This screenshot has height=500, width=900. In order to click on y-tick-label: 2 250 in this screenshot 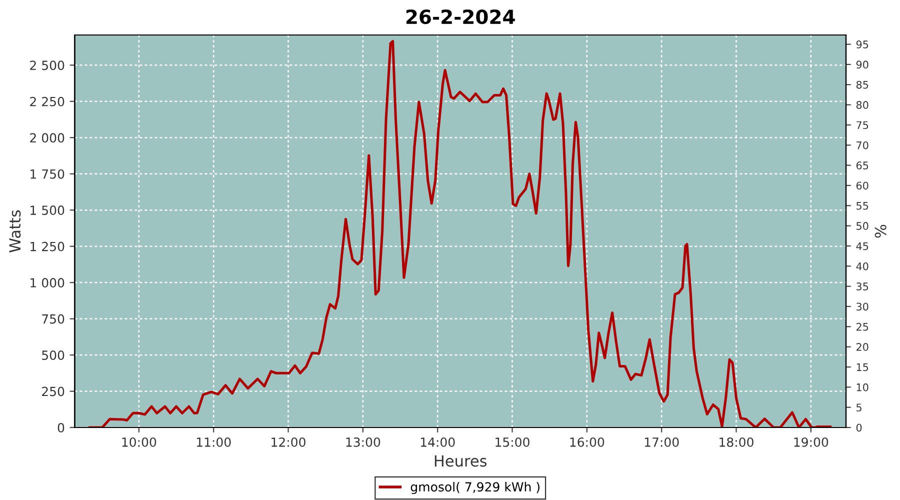, I will do `click(47, 101)`.